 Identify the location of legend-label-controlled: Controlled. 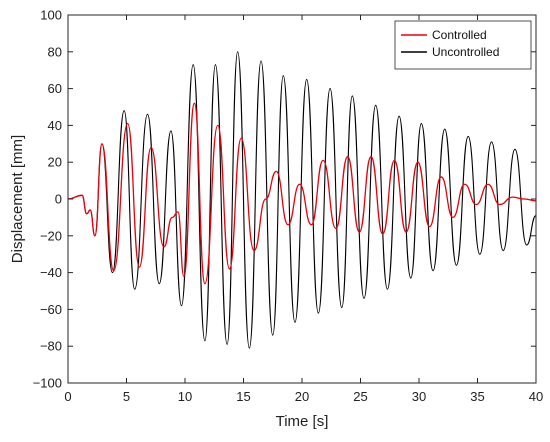
(459, 35).